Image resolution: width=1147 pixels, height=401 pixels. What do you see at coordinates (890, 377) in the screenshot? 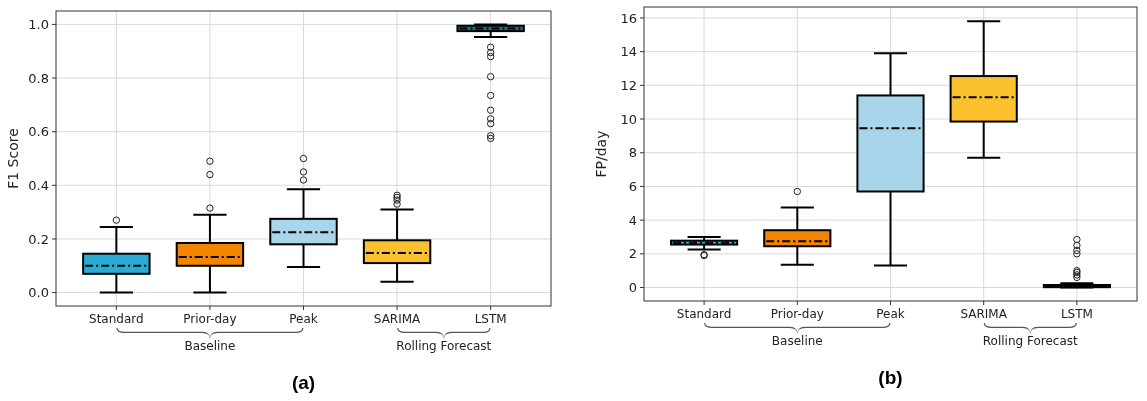
I see `text: (b)` at bounding box center [890, 377].